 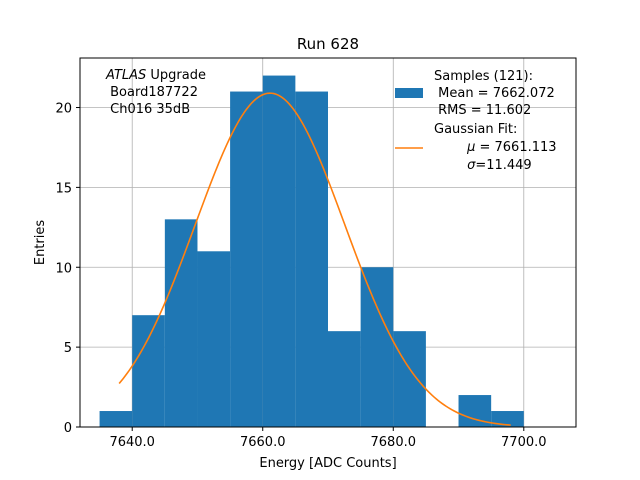 I want to click on legend-sigma-symbol: σ, so click(x=471, y=165).